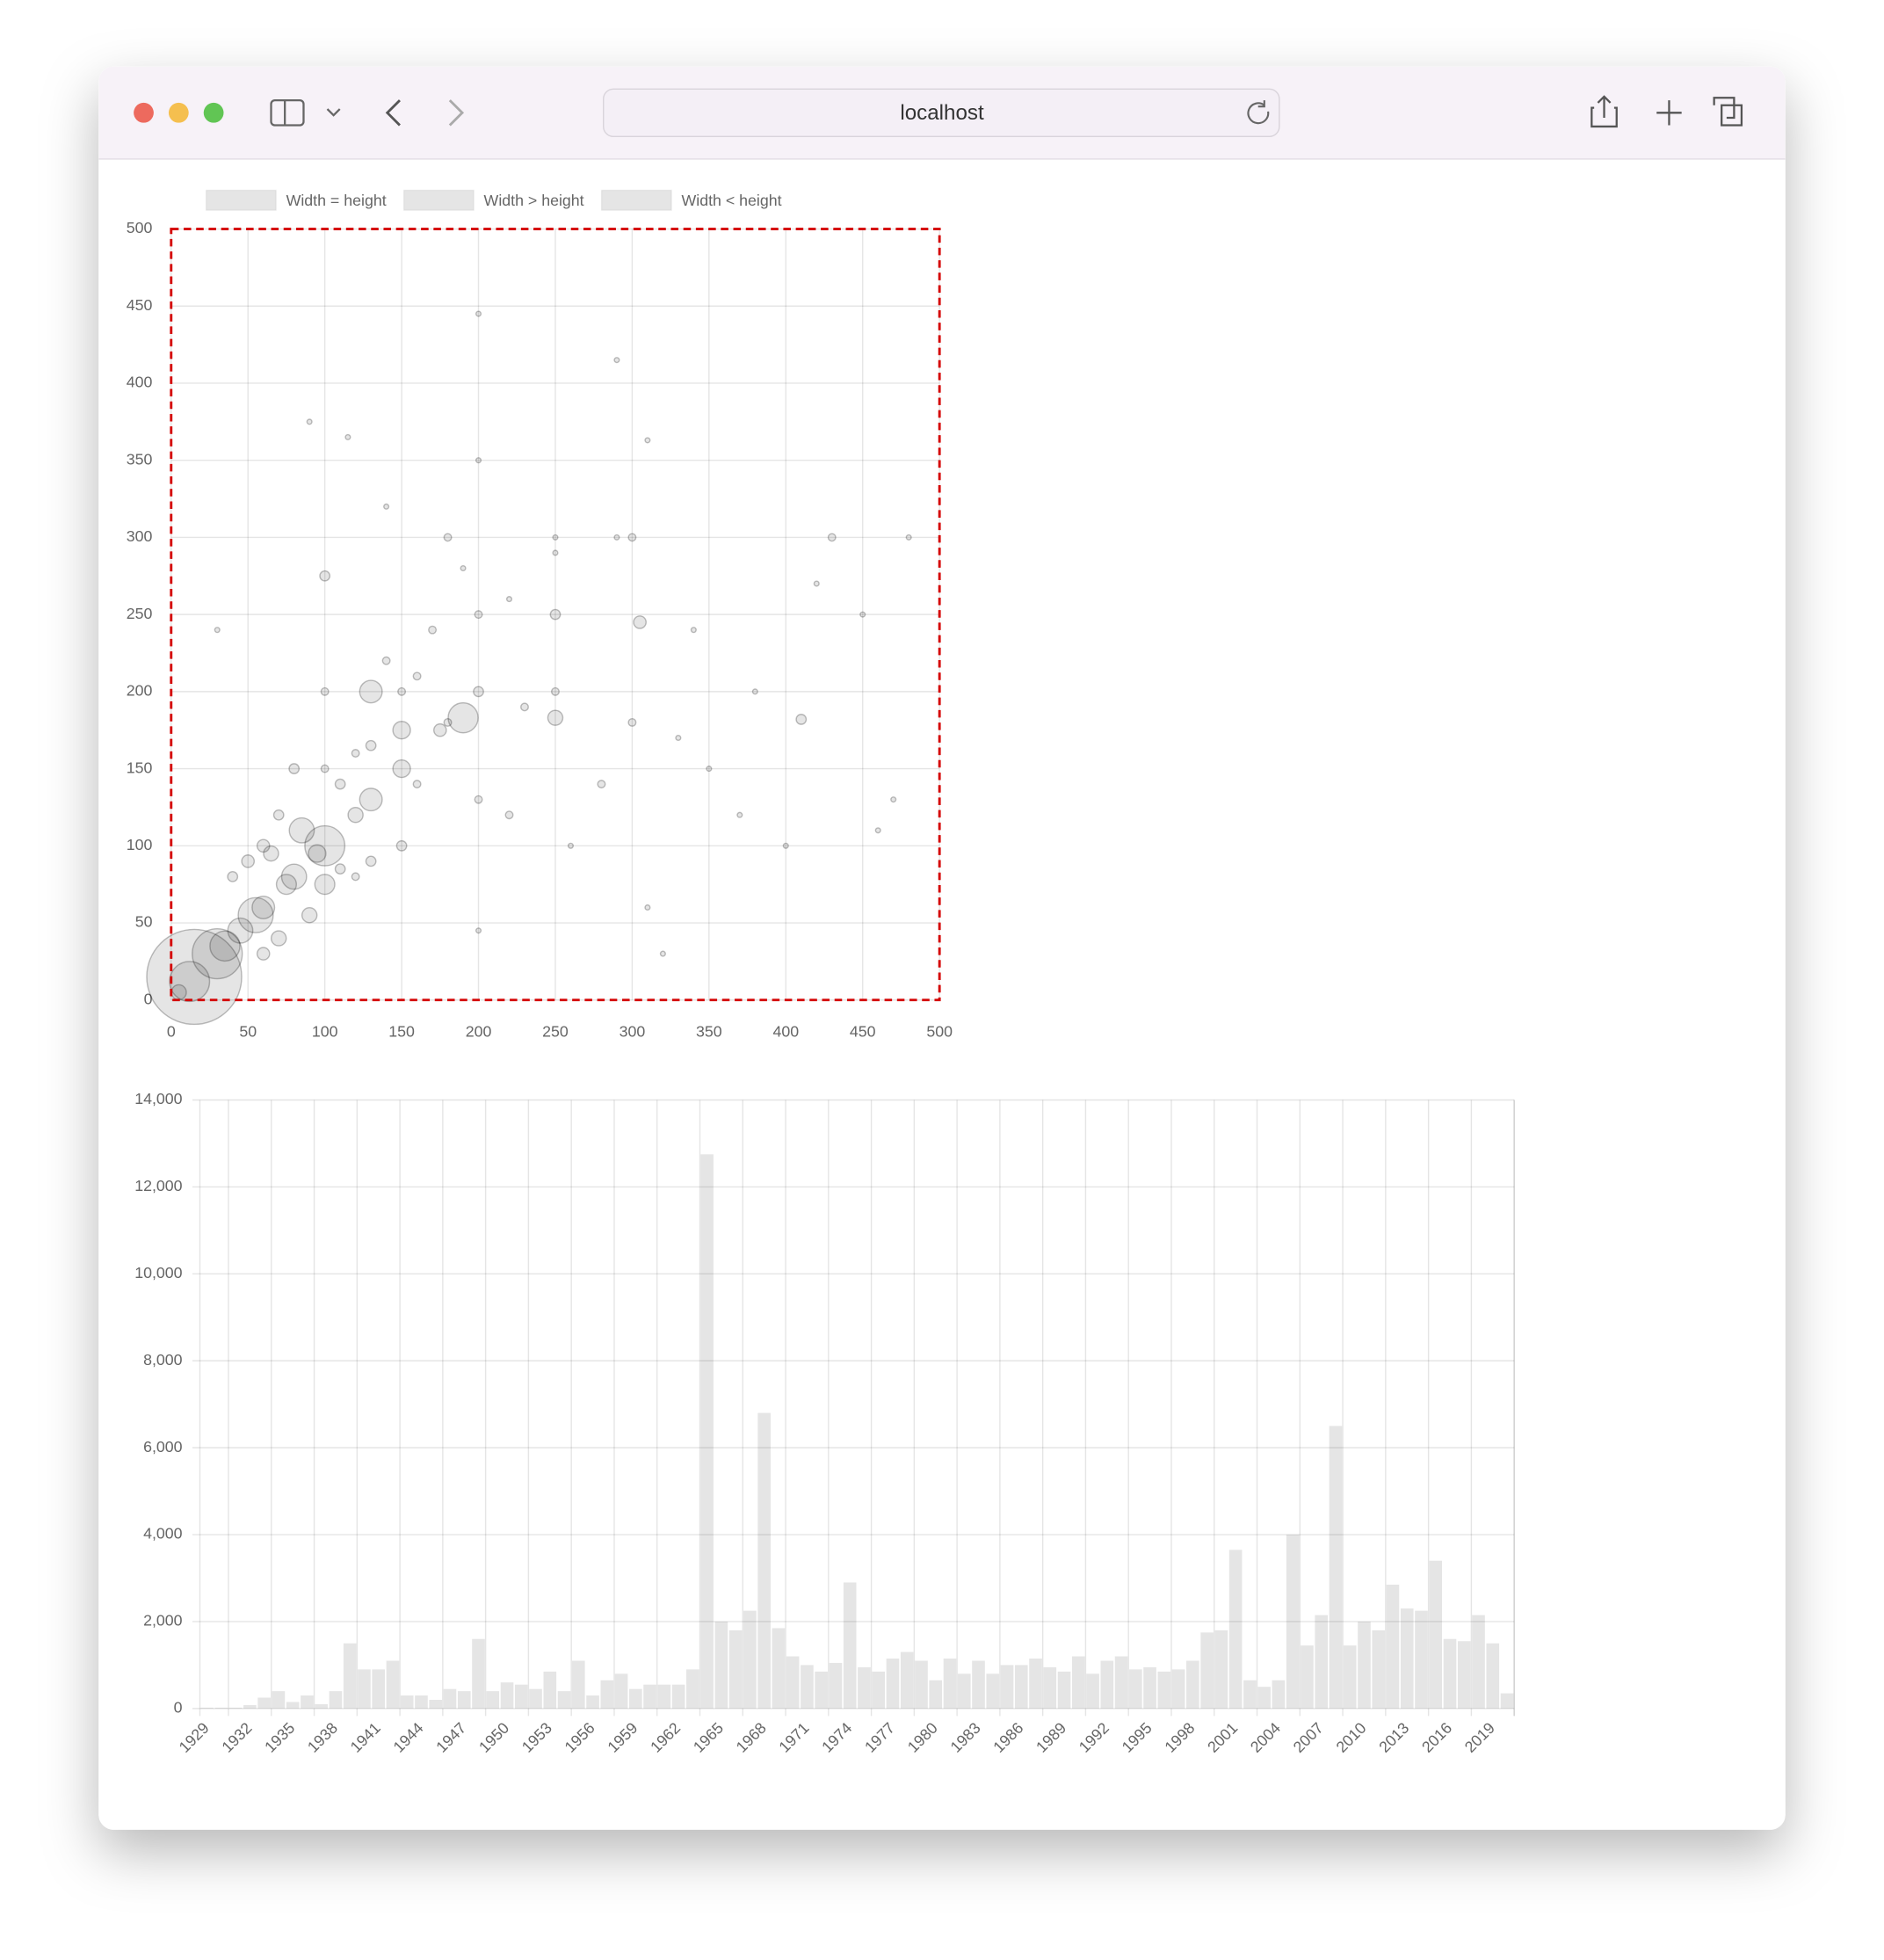  Describe the element at coordinates (213, 112) in the screenshot. I see `zoom-button` at that location.